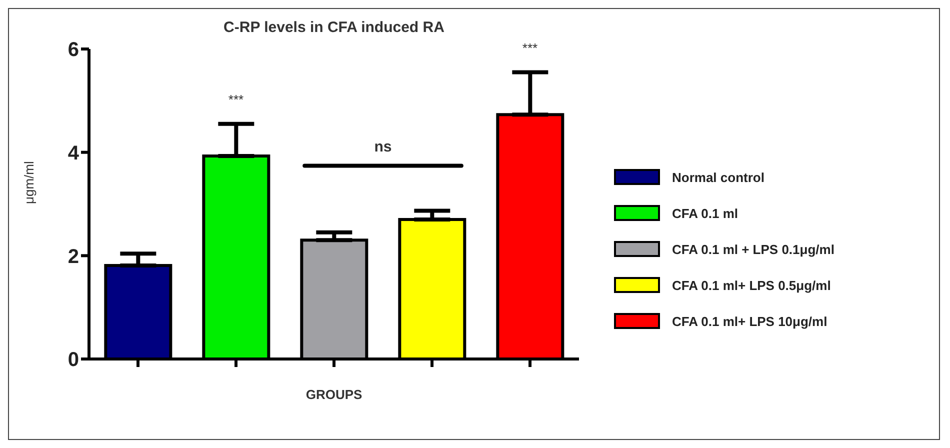 The image size is (950, 448). Describe the element at coordinates (705, 213) in the screenshot. I see `legend-label: CFA 0.1 ml` at that location.